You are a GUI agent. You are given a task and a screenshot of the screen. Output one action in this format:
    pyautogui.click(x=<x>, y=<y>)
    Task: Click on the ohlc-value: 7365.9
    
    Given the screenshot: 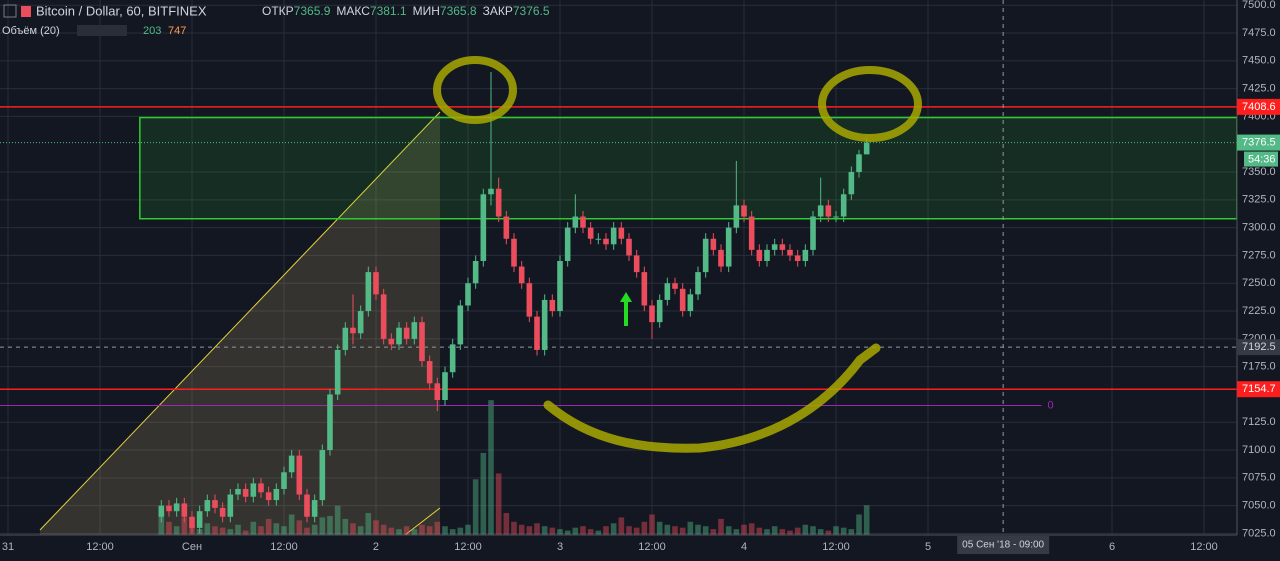 What is the action you would take?
    pyautogui.click(x=312, y=11)
    